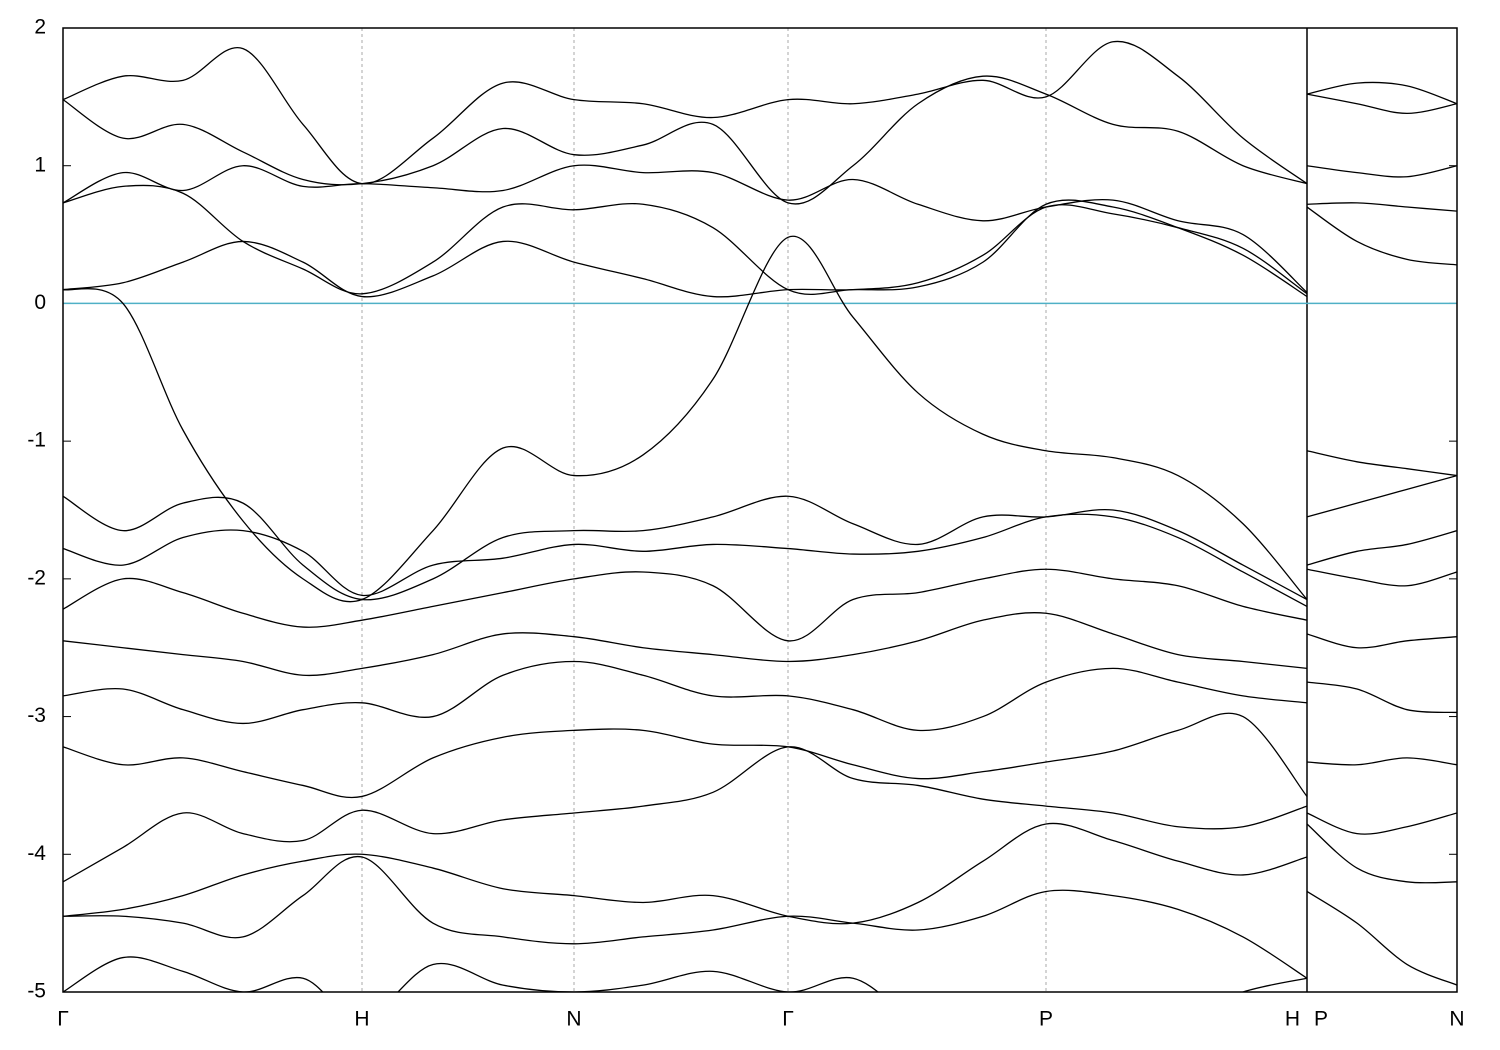  Describe the element at coordinates (36, 440) in the screenshot. I see `y-tick-label: -1` at that location.